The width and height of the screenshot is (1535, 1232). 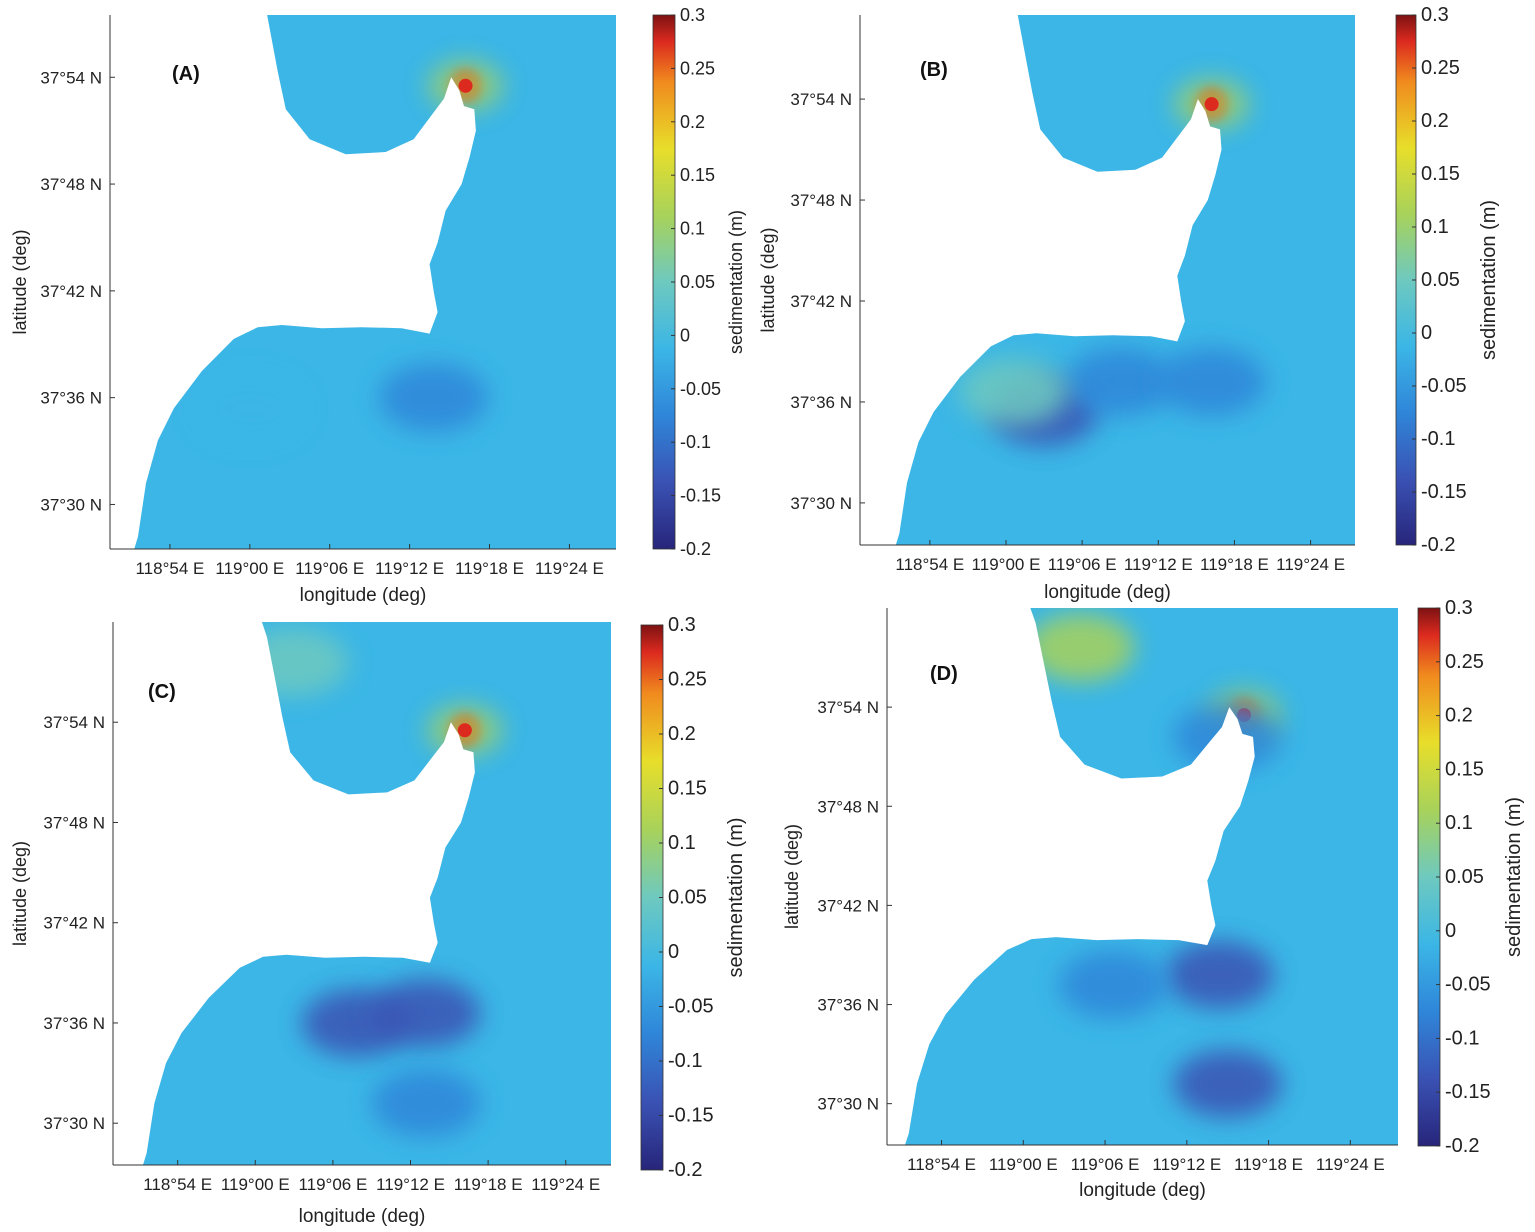 What do you see at coordinates (186, 74) in the screenshot?
I see `panel-label: (A)` at bounding box center [186, 74].